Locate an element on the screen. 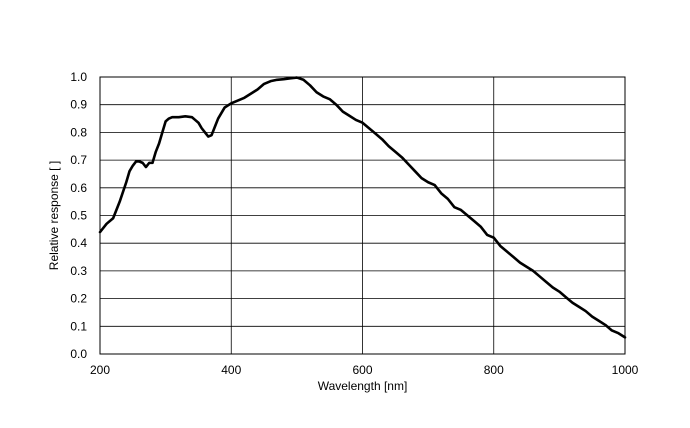 The height and width of the screenshot is (428, 690). y-tick-label: 0.1 is located at coordinates (78, 326).